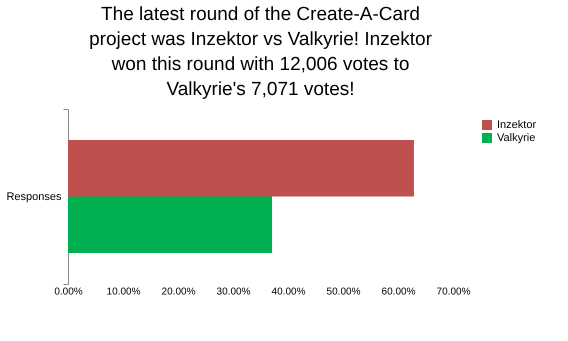 The width and height of the screenshot is (568, 341). Describe the element at coordinates (289, 292) in the screenshot. I see `x-tick-label: 40.00%` at that location.